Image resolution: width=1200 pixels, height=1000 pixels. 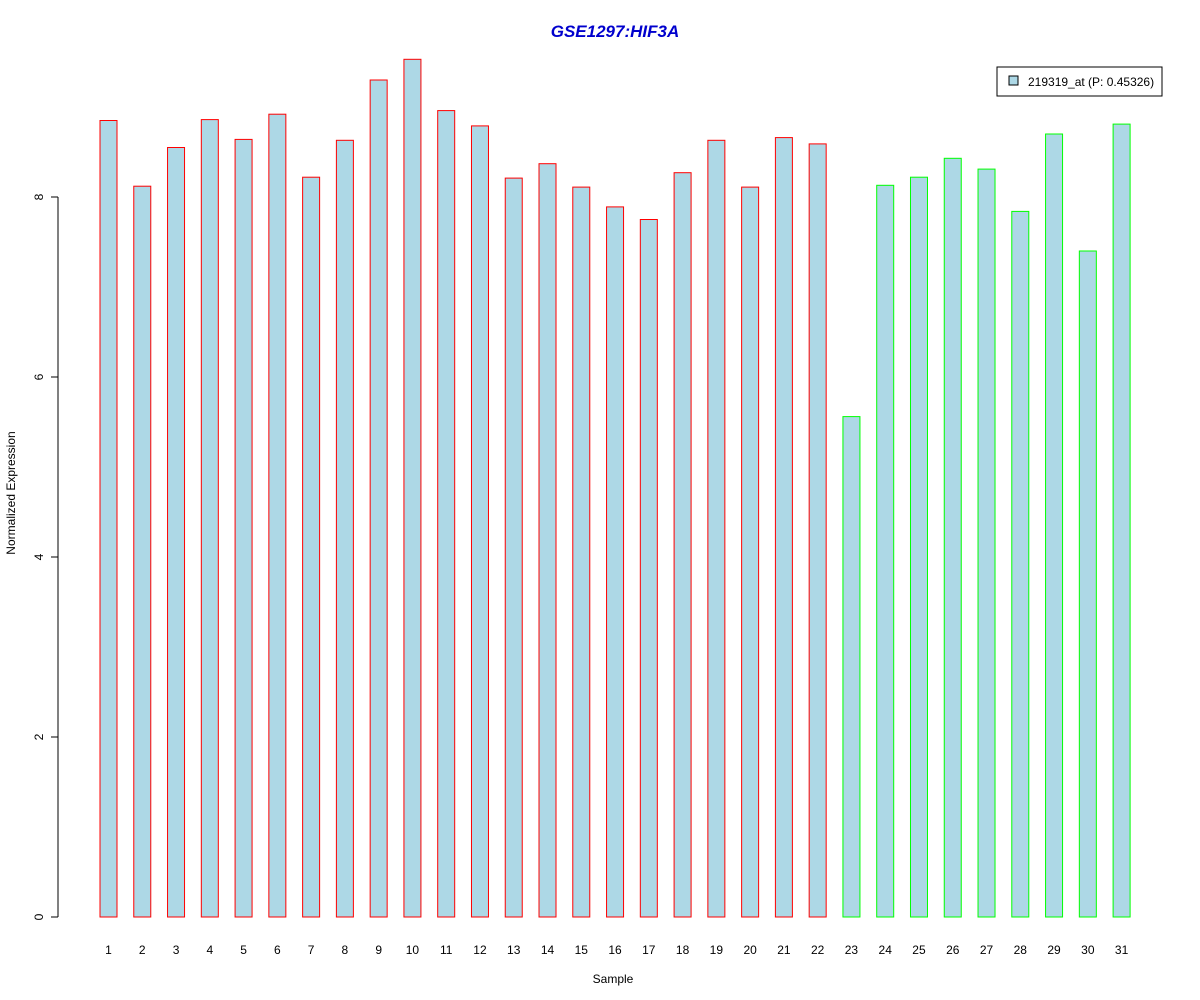 What do you see at coordinates (39, 376) in the screenshot?
I see `y-tick-label: 6` at bounding box center [39, 376].